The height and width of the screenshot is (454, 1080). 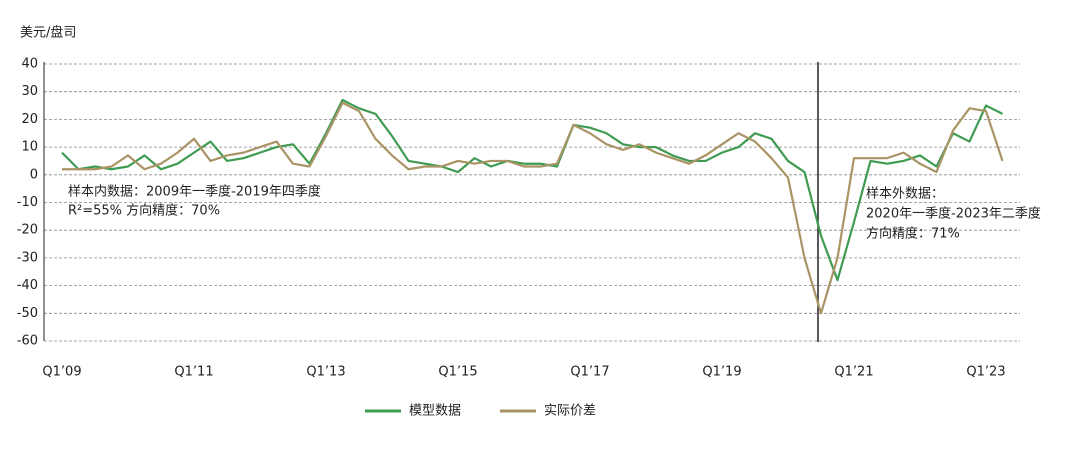 What do you see at coordinates (953, 214) in the screenshot?
I see `annotation: 2020年一季度-2023年二季度` at bounding box center [953, 214].